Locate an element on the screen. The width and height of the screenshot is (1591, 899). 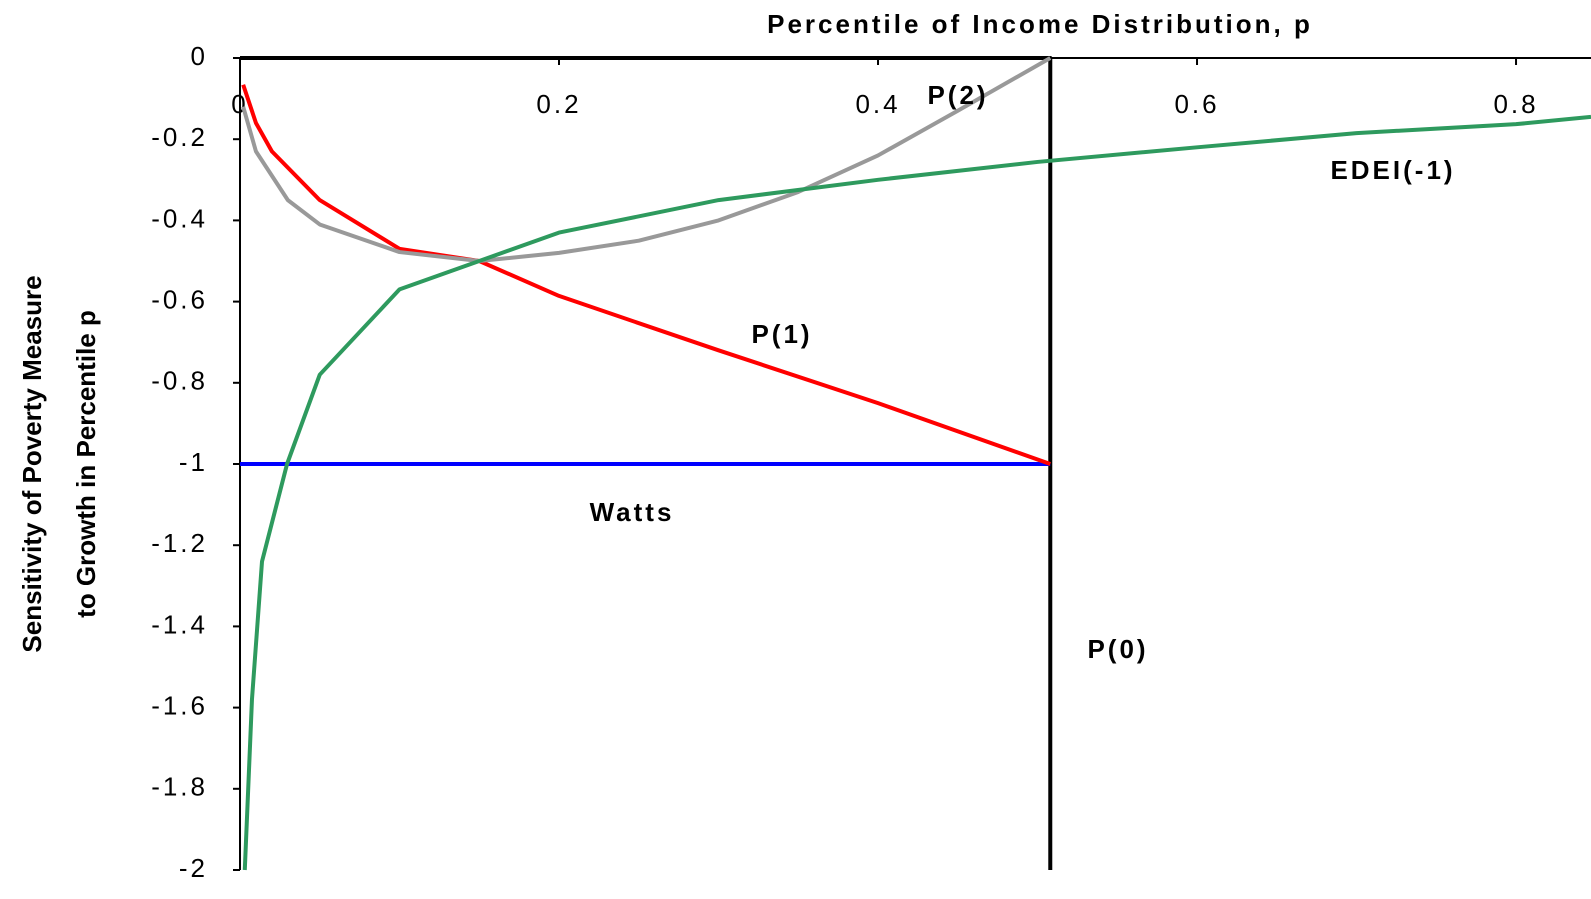
y-tick-label: -0.2 is located at coordinates (179, 137).